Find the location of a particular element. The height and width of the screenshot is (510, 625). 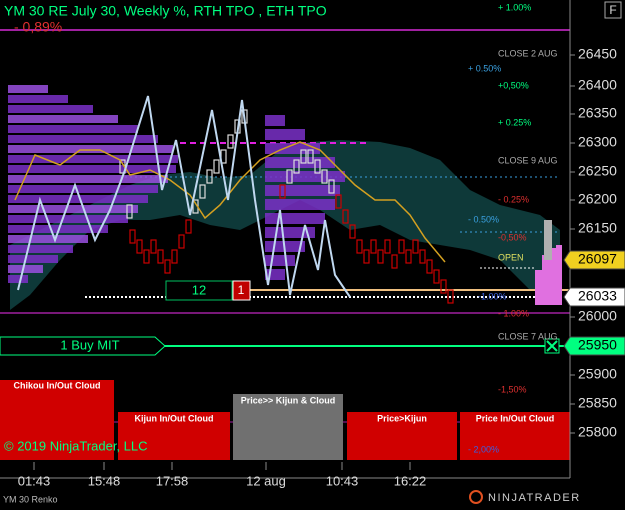

order-count-box is located at coordinates (241, 290).